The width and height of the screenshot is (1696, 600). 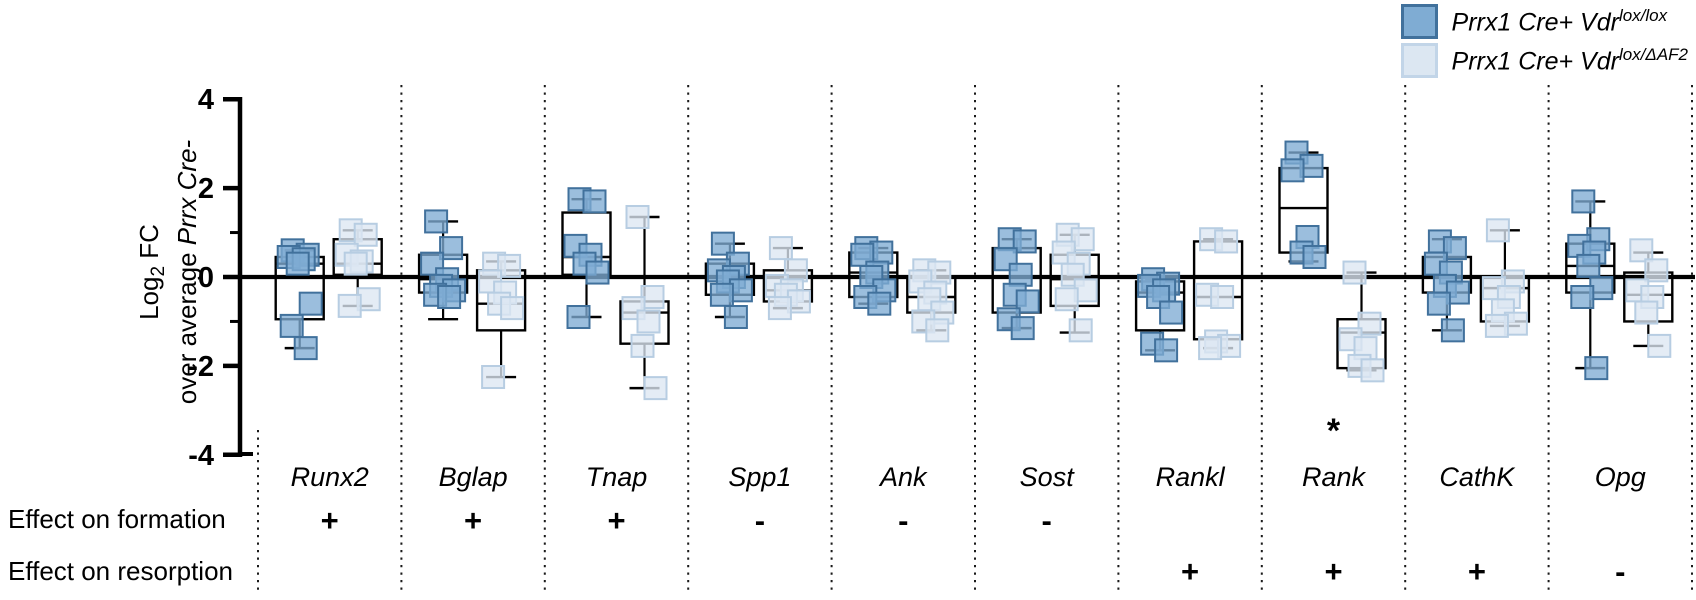 What do you see at coordinates (473, 520) in the screenshot?
I see `formation-symbol-Bglap: +` at bounding box center [473, 520].